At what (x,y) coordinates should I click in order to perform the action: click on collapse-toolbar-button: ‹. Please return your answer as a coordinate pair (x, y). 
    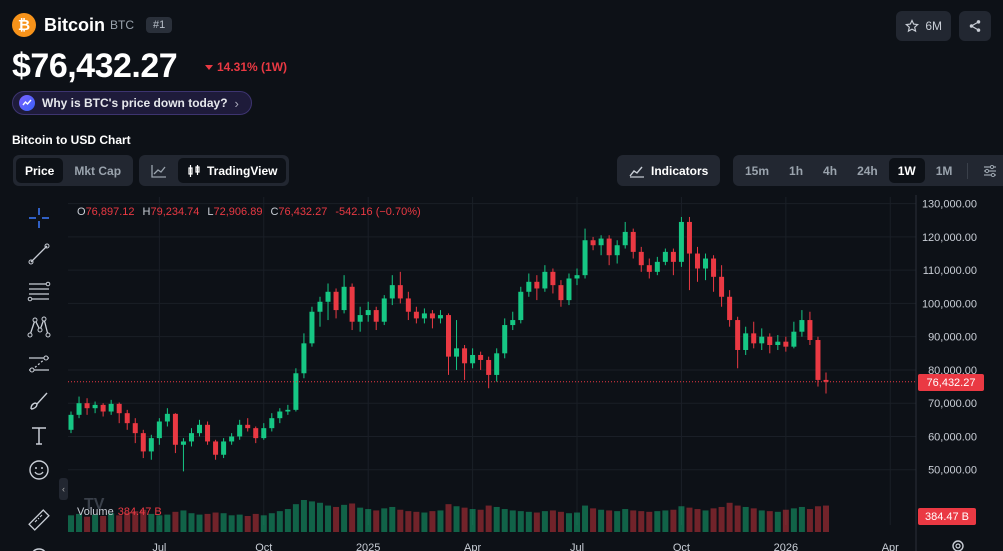
    Looking at the image, I should click on (63, 489).